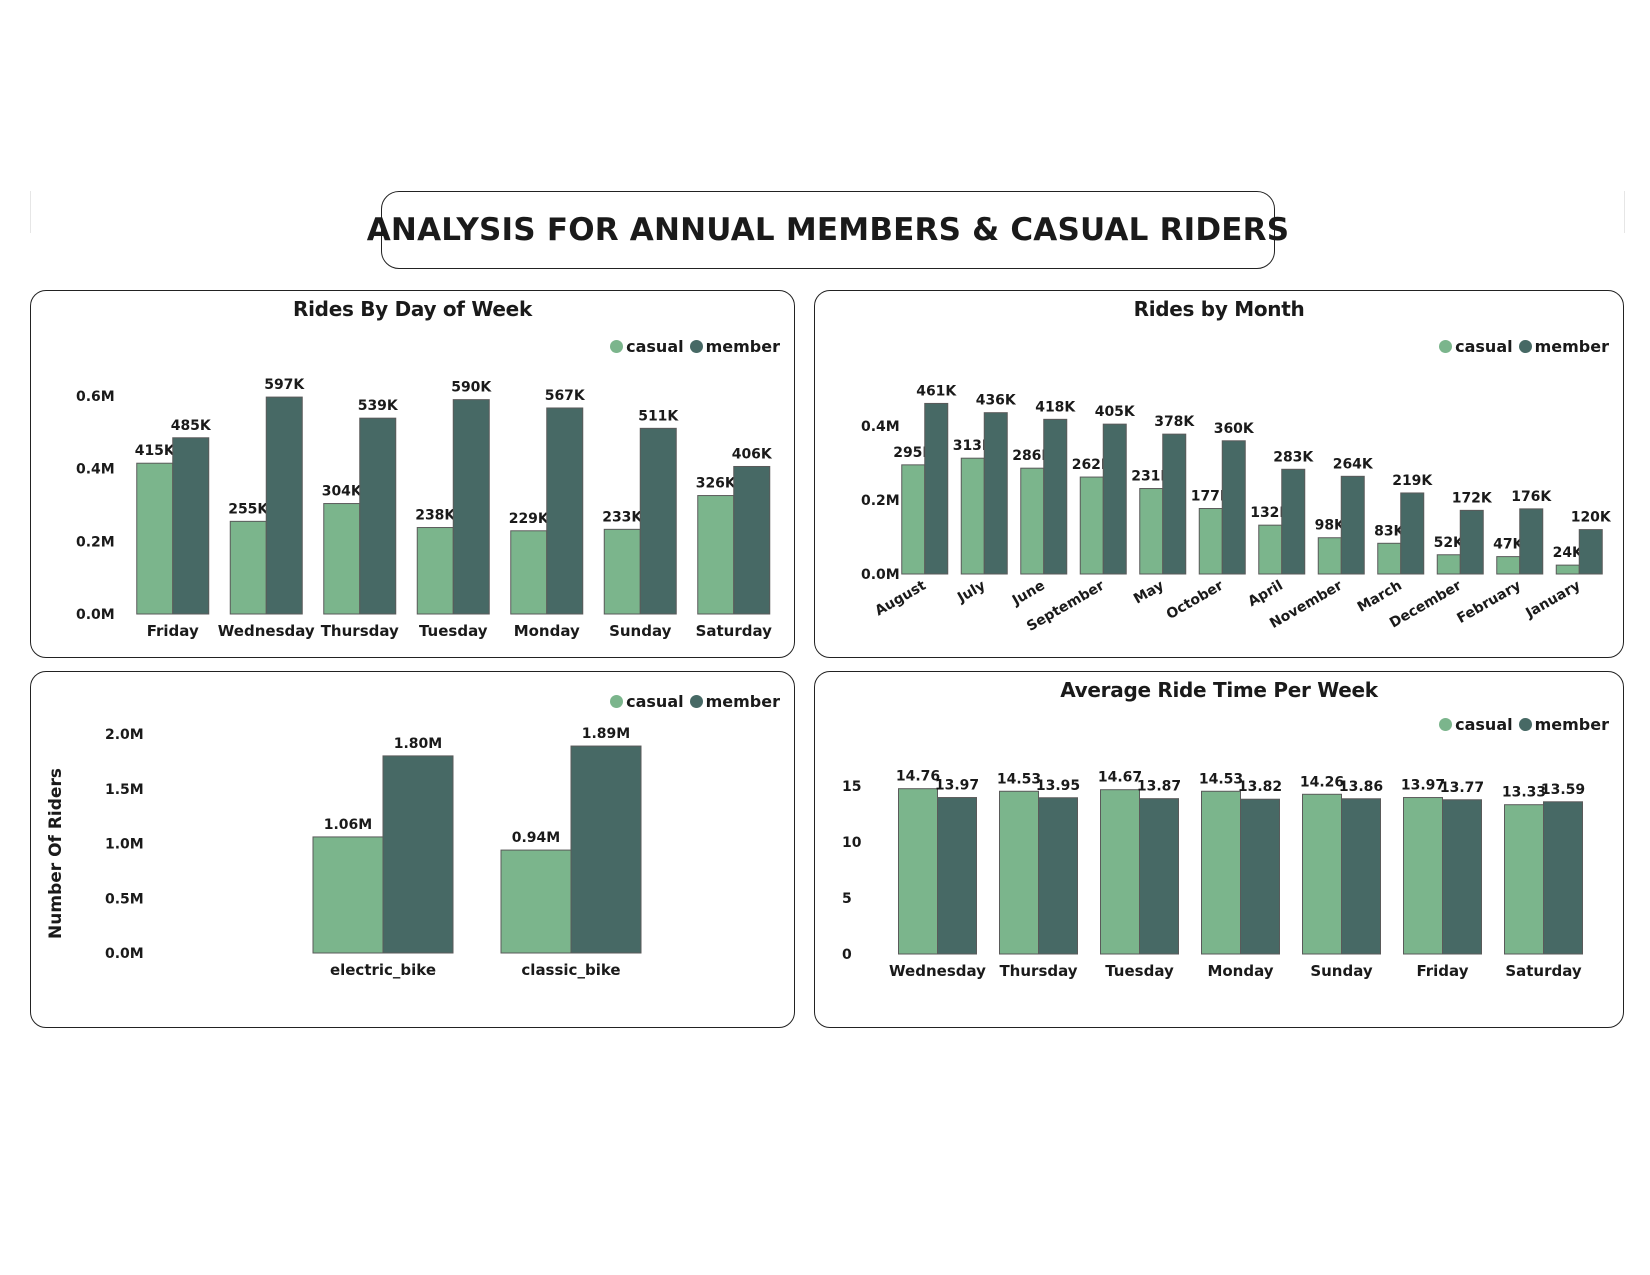  I want to click on data-label: 13.77, so click(1462, 788).